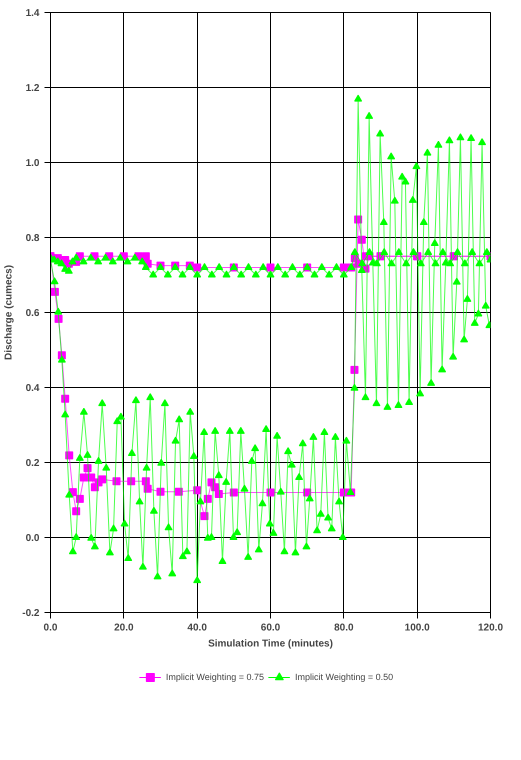 Image resolution: width=521 pixels, height=760 pixels. Describe the element at coordinates (33, 88) in the screenshot. I see `y-tick-label: 1.2` at that location.